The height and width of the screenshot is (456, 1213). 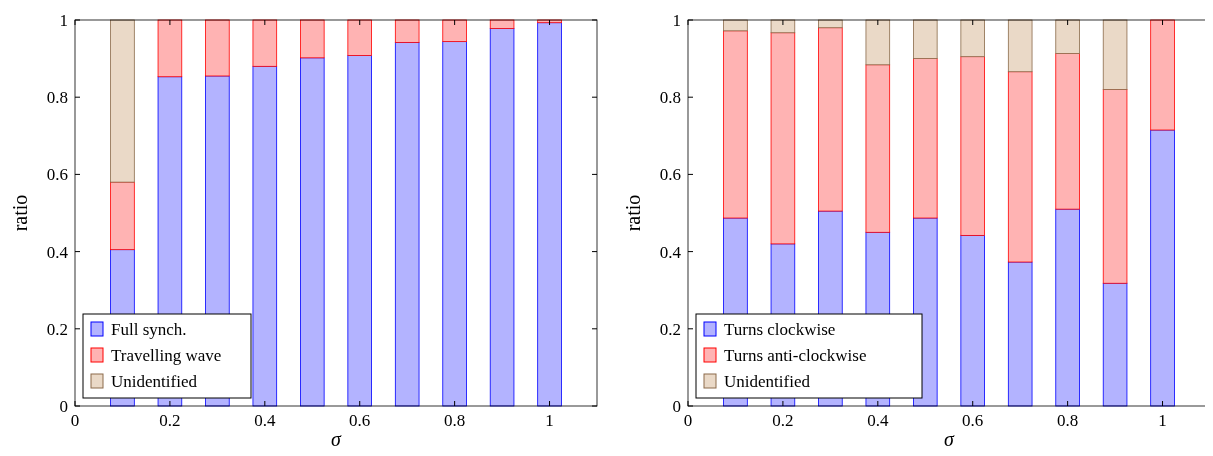 What do you see at coordinates (780, 329) in the screenshot?
I see `legend-label: Turns clockwise` at bounding box center [780, 329].